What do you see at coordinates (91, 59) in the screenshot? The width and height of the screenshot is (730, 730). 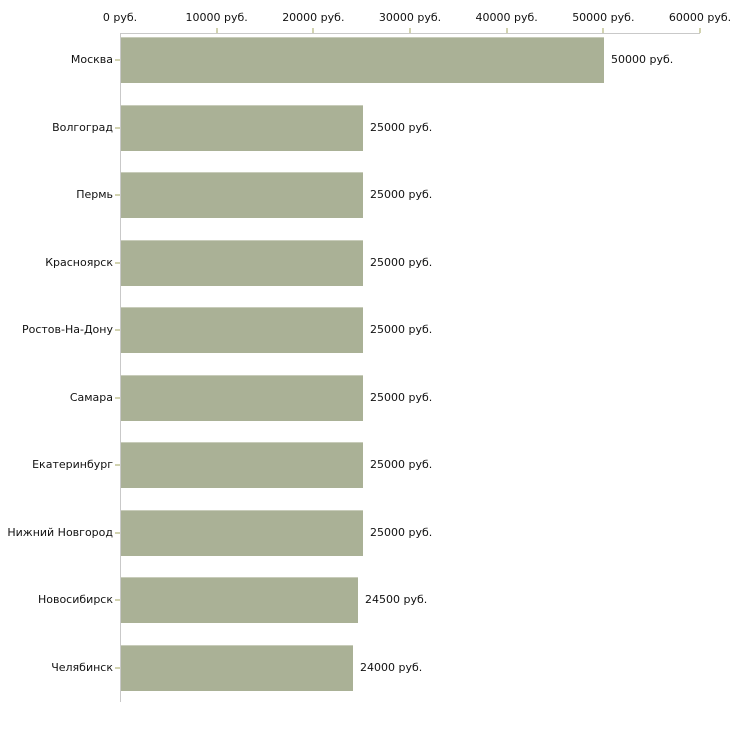 I see `city-label: Москва` at bounding box center [91, 59].